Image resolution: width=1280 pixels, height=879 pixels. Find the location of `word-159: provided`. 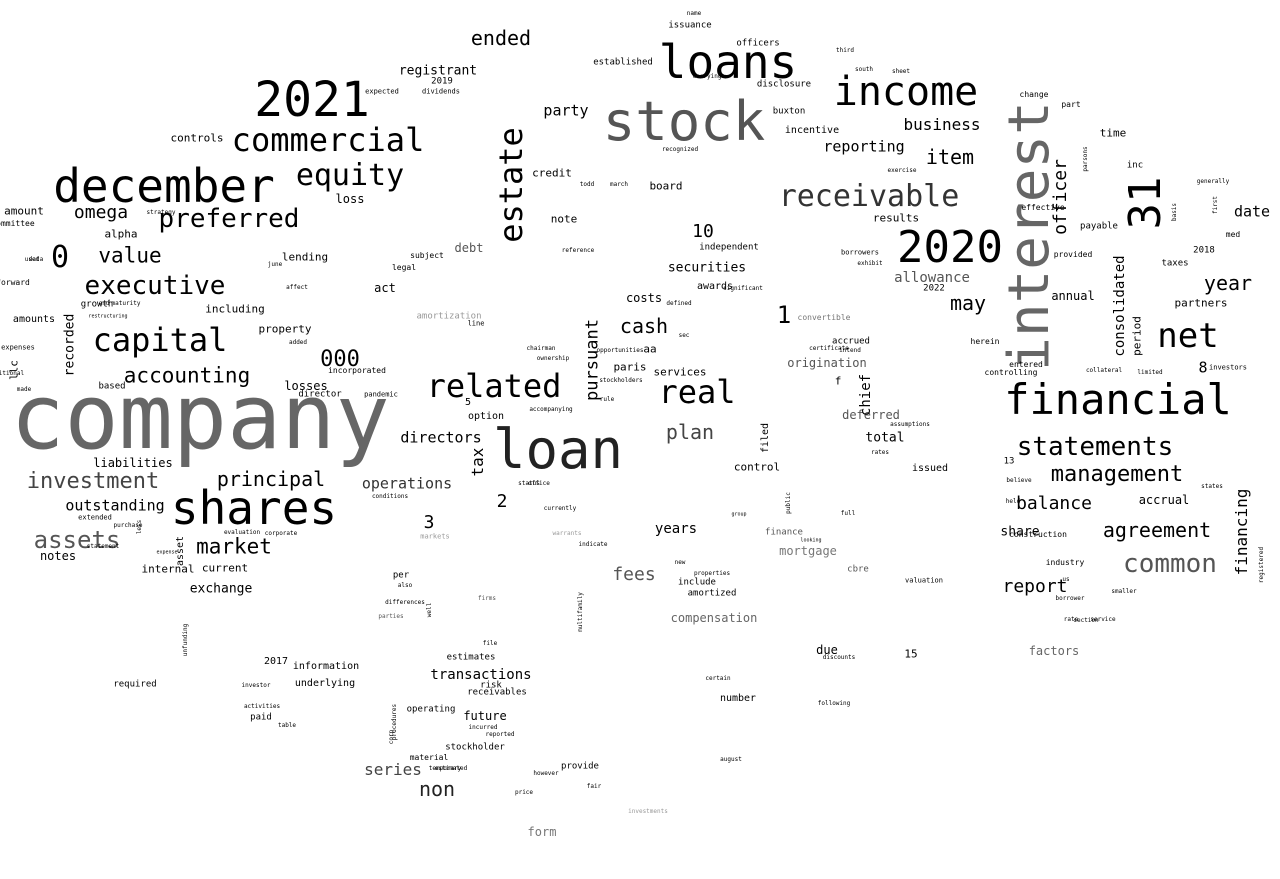

word-159: provided is located at coordinates (1073, 254).